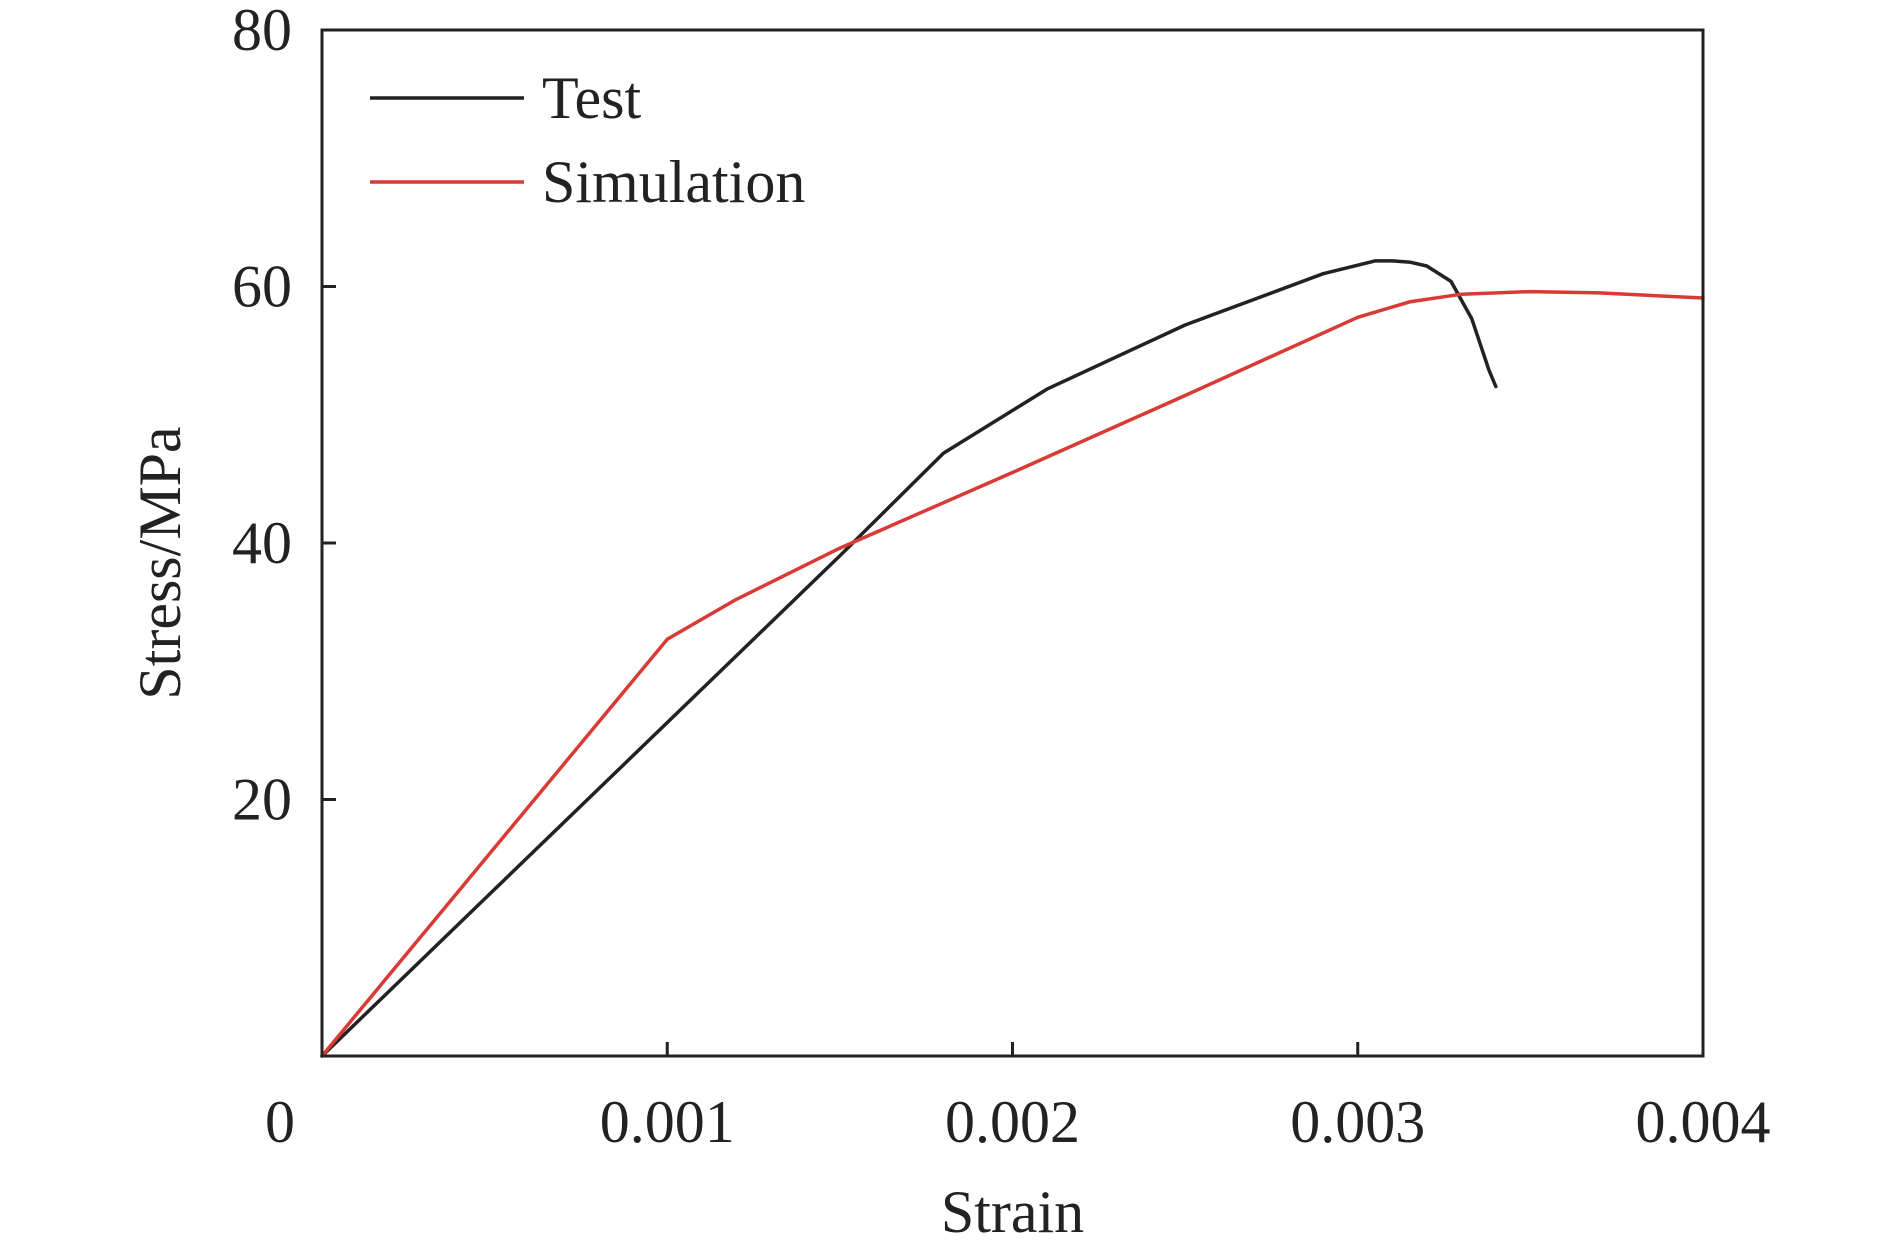 The image size is (1890, 1244). Describe the element at coordinates (262, 800) in the screenshot. I see `y-tick-label: 20` at that location.